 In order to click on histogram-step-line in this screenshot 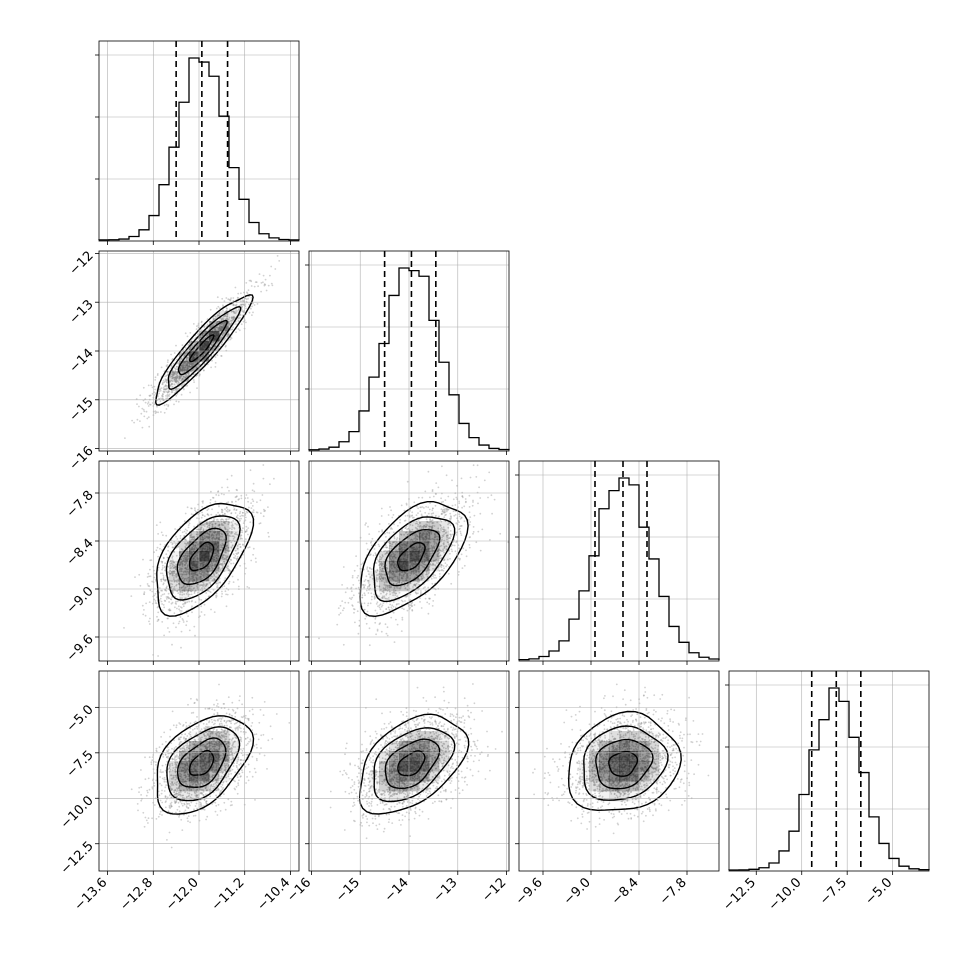, I will do `click(829, 779)`.